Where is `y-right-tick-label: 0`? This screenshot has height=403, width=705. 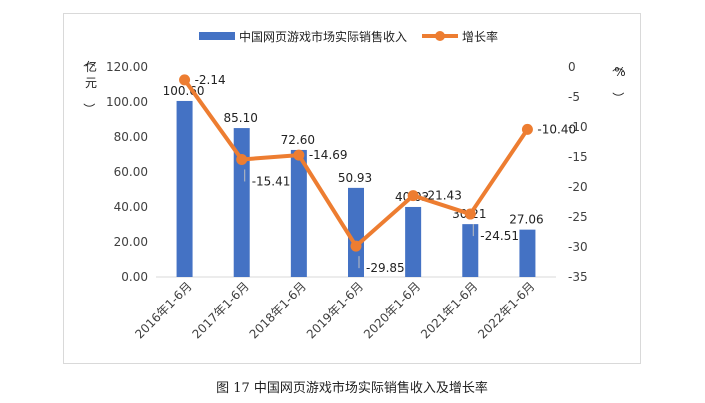
y-right-tick-label: 0 is located at coordinates (572, 67).